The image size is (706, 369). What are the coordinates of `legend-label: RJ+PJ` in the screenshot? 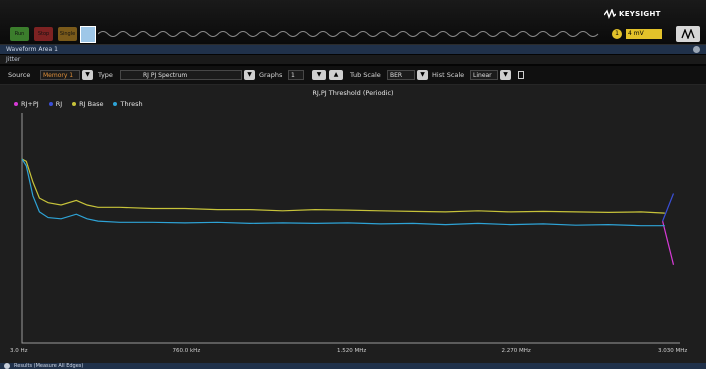 It's located at (30, 104).